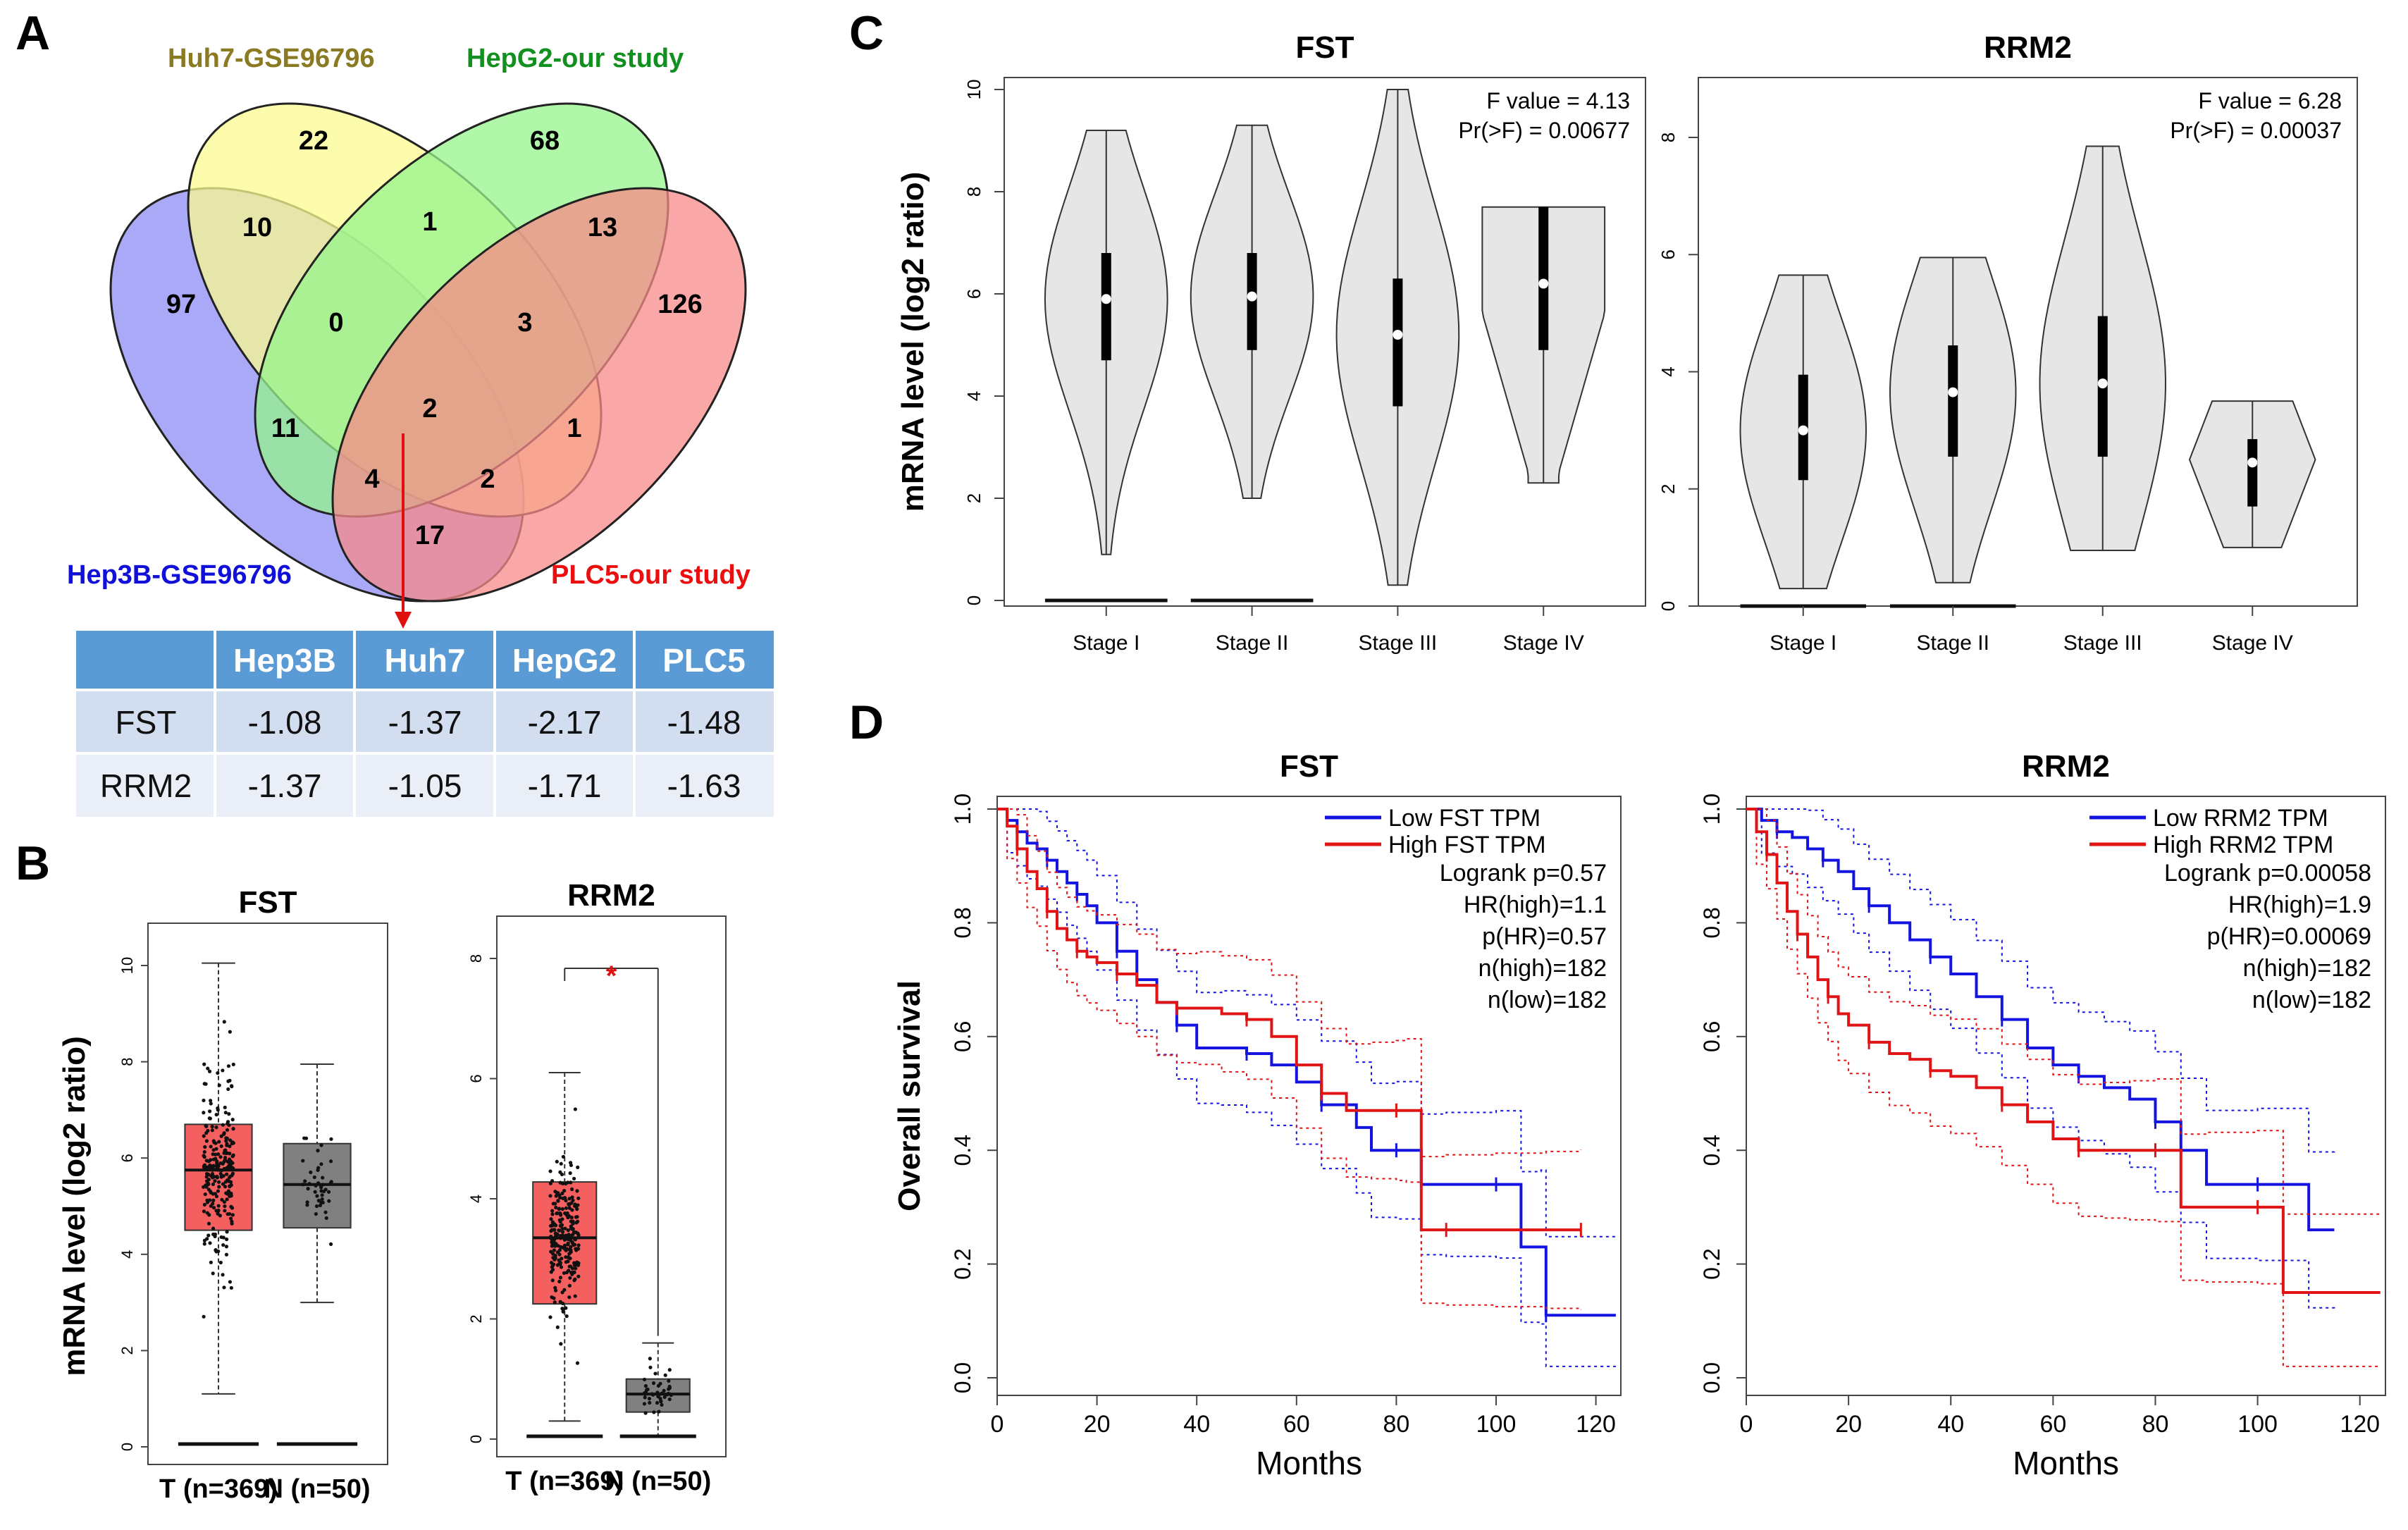 The image size is (2408, 1530). I want to click on table-row-label: FST, so click(146, 723).